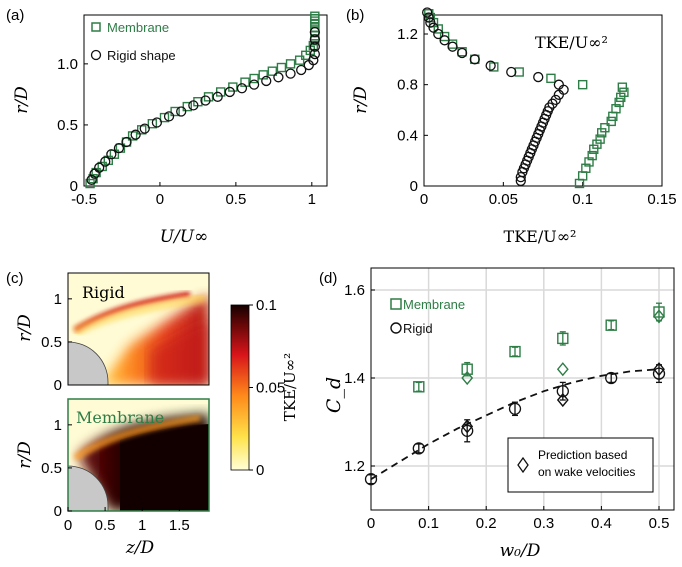 Image resolution: width=682 pixels, height=567 pixels. Describe the element at coordinates (140, 548) in the screenshot. I see `panel-c-xlabel: z/D` at that location.